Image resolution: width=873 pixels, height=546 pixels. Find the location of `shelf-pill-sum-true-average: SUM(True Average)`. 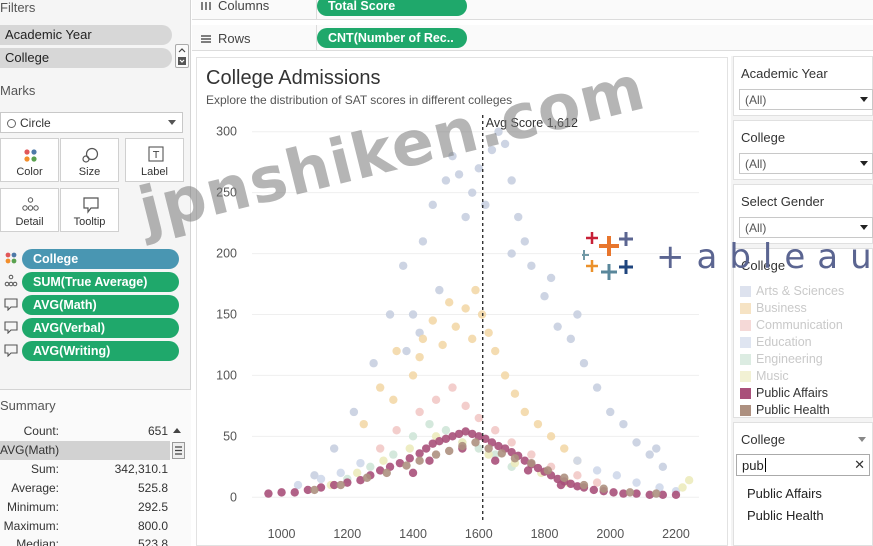

shelf-pill-sum-true-average: SUM(True Average) is located at coordinates (100, 282).